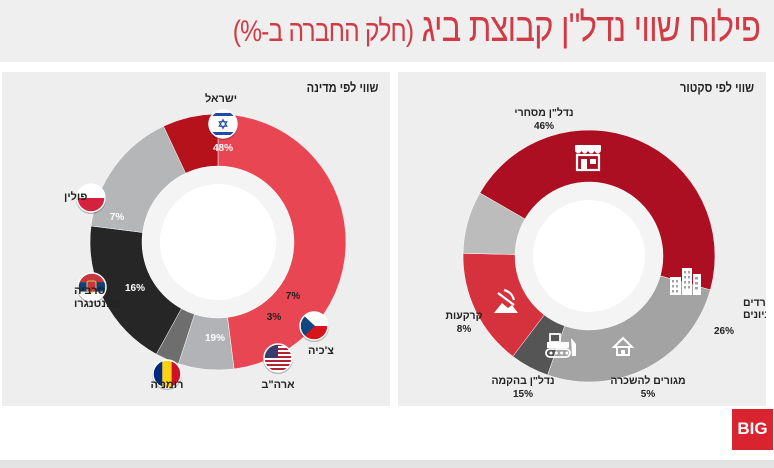 The width and height of the screenshot is (774, 468). Describe the element at coordinates (135, 288) in the screenshot. I see `country-value-label-4: 16%` at that location.